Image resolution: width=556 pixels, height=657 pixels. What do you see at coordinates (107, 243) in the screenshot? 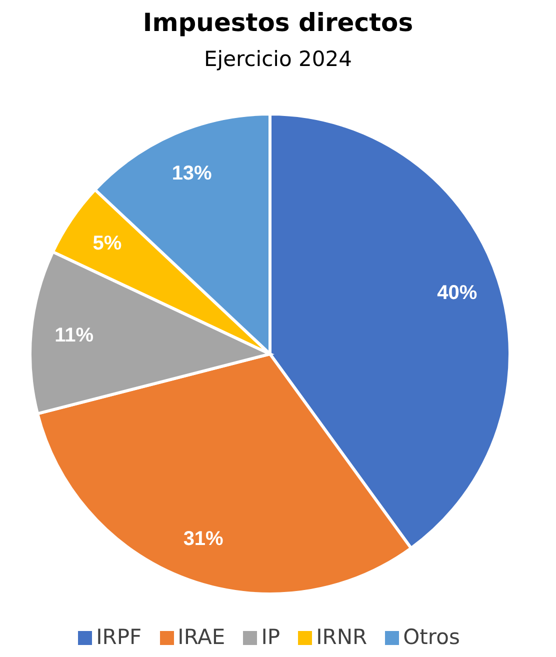
I see `data-label: 5%` at bounding box center [107, 243].